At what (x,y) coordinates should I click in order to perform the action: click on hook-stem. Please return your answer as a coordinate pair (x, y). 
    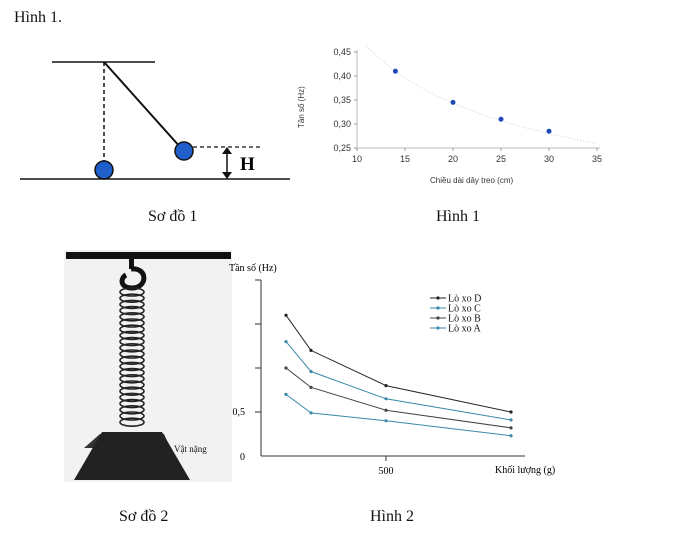
    Looking at the image, I should click on (131, 264).